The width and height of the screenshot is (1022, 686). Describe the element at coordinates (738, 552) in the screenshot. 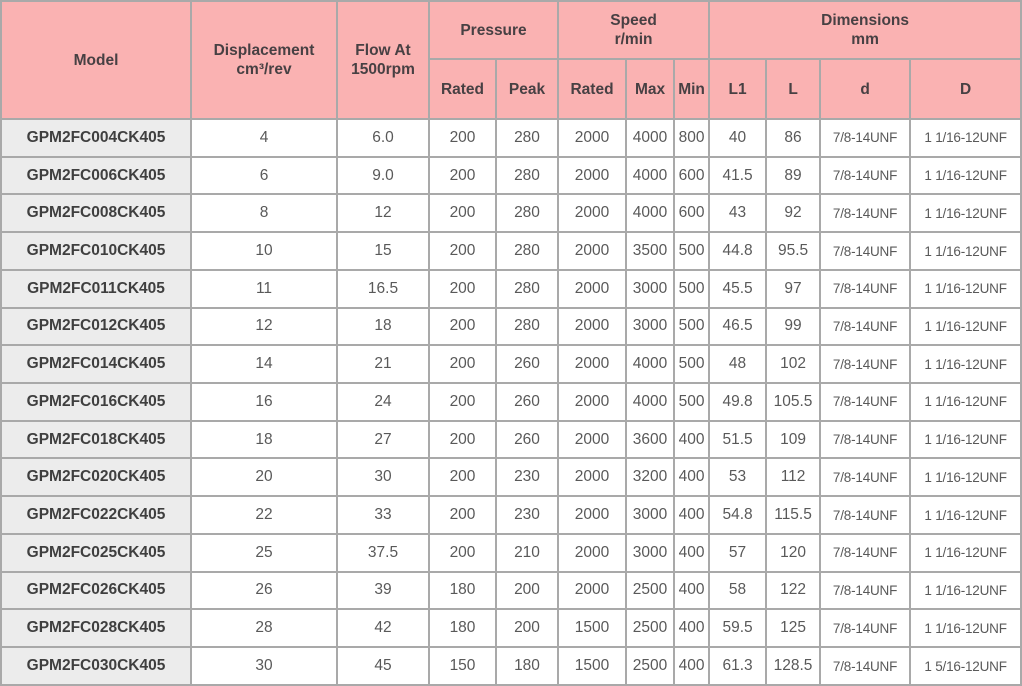

I see `dim-l1-cell: 57` at that location.